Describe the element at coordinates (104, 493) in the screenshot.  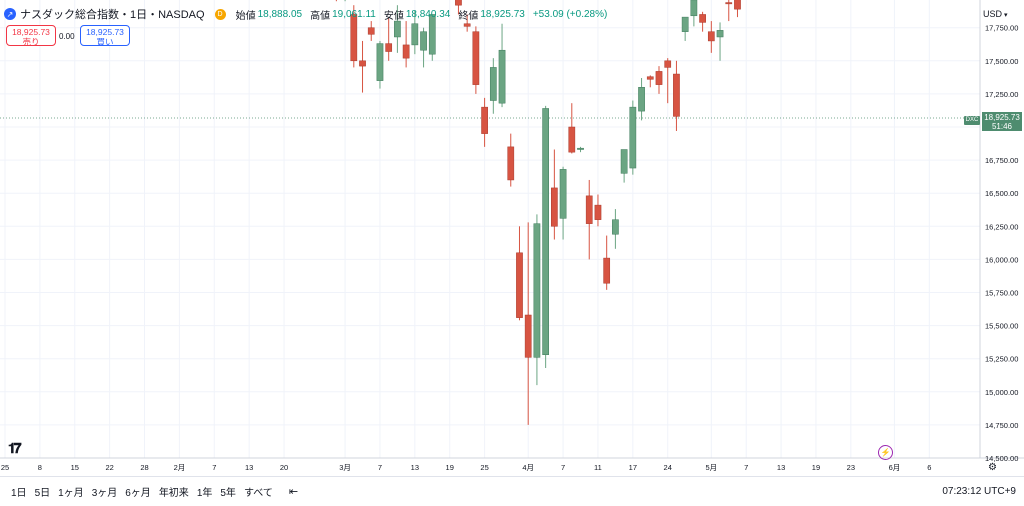
I see `timeframe-3m: 3ヶ月` at that location.